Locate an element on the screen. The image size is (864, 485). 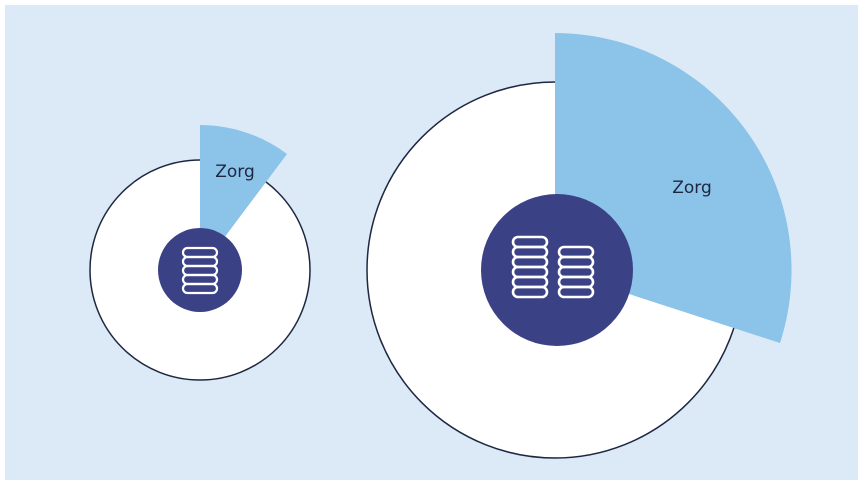
small-pie: Zorg is located at coordinates (200, 253).